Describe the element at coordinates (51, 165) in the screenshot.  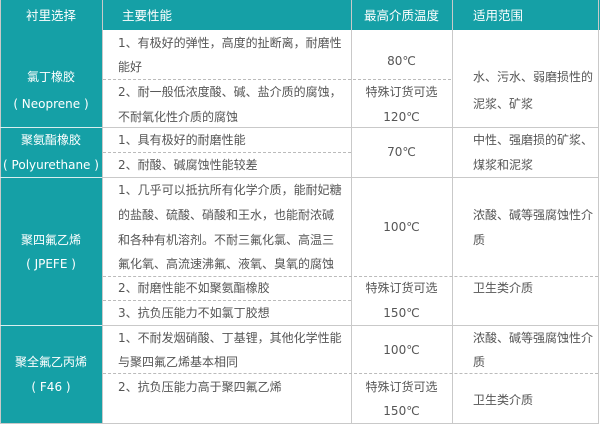
I see `lining-code: ( Polyurethane )` at that location.